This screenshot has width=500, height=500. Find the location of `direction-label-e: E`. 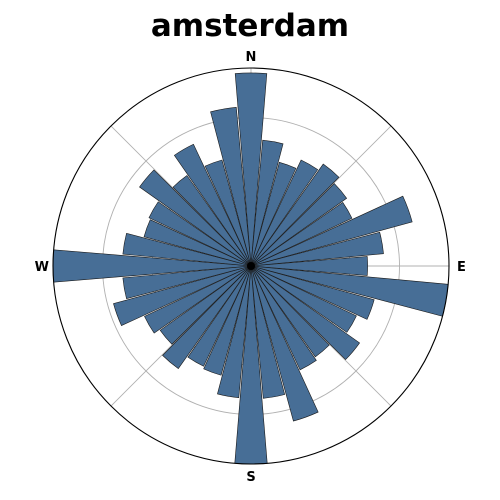

direction-label-e: E is located at coordinates (461, 267).